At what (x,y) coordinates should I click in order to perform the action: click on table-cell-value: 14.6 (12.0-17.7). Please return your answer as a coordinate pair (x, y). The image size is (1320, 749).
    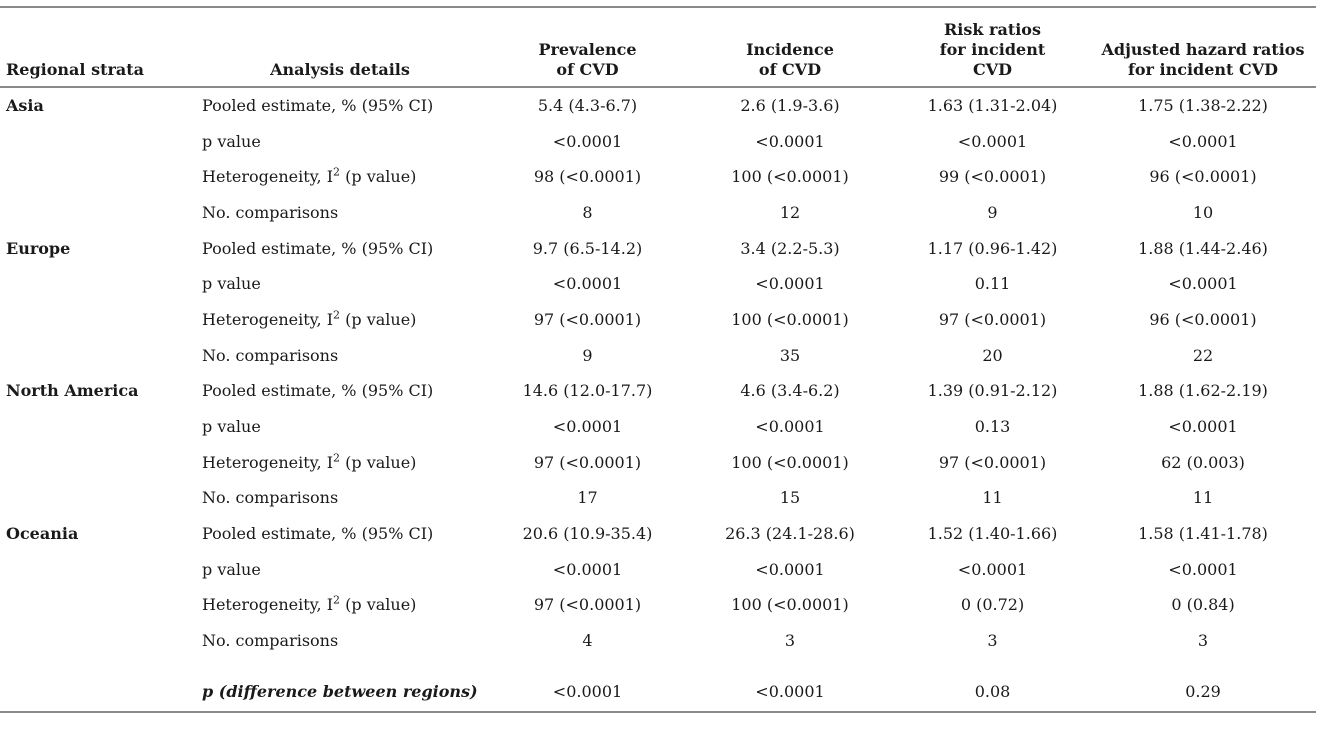
    Looking at the image, I should click on (587, 391).